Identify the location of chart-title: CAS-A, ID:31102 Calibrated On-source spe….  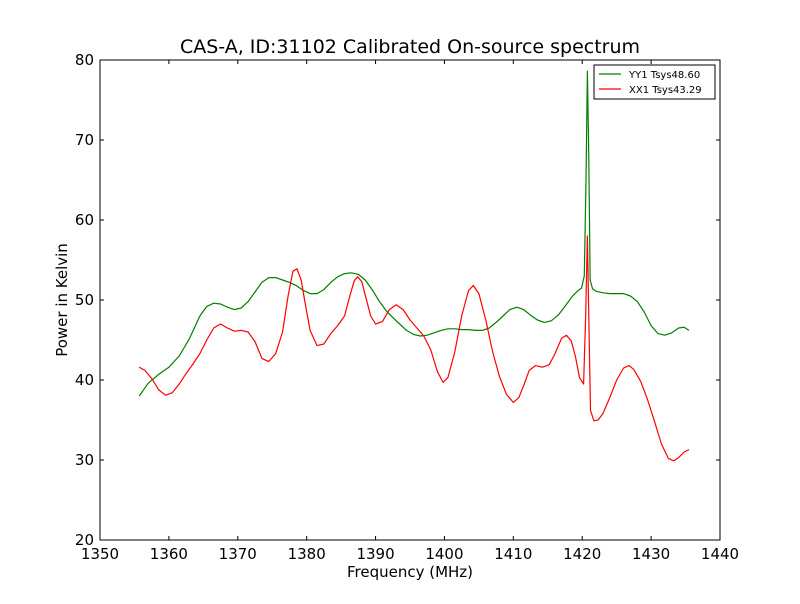
(410, 47).